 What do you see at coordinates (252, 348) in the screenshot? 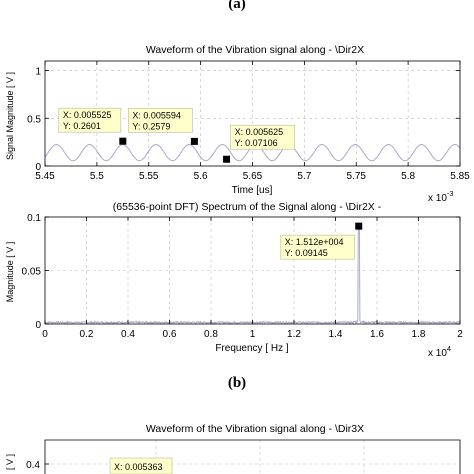
I see `chart-2-x-axis-label: Frequency [ Hz ]` at bounding box center [252, 348].